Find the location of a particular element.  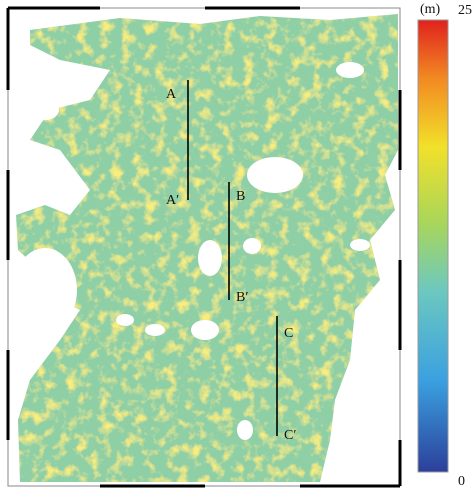

profile-label: C′ is located at coordinates (290, 435).